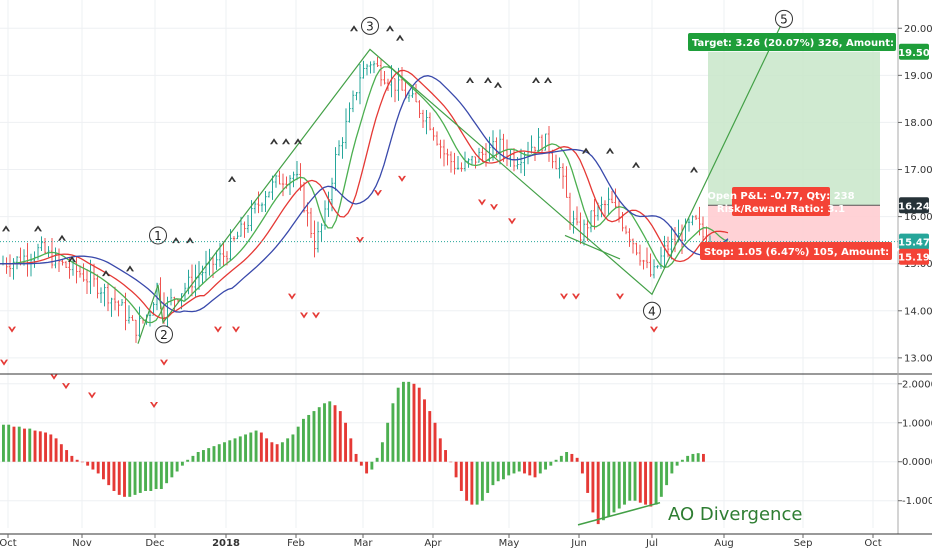 This screenshot has height=554, width=932. I want to click on price-tag-target: 19.50, so click(914, 51).